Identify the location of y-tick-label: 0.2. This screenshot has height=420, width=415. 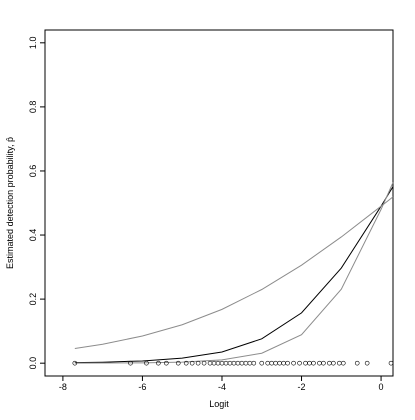
(33, 299).